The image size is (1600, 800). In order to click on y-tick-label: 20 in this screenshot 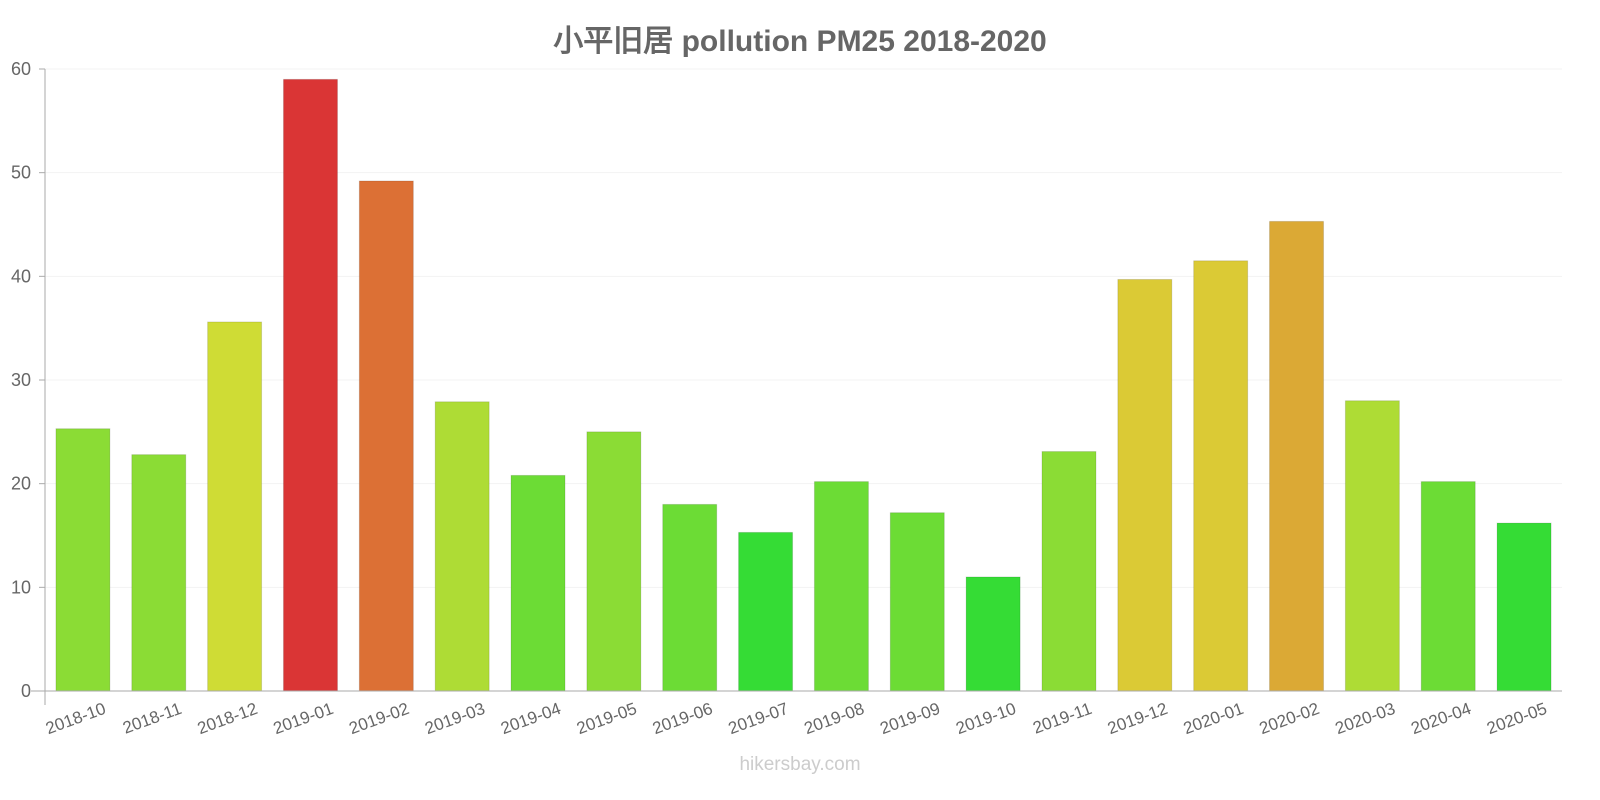, I will do `click(21, 484)`.